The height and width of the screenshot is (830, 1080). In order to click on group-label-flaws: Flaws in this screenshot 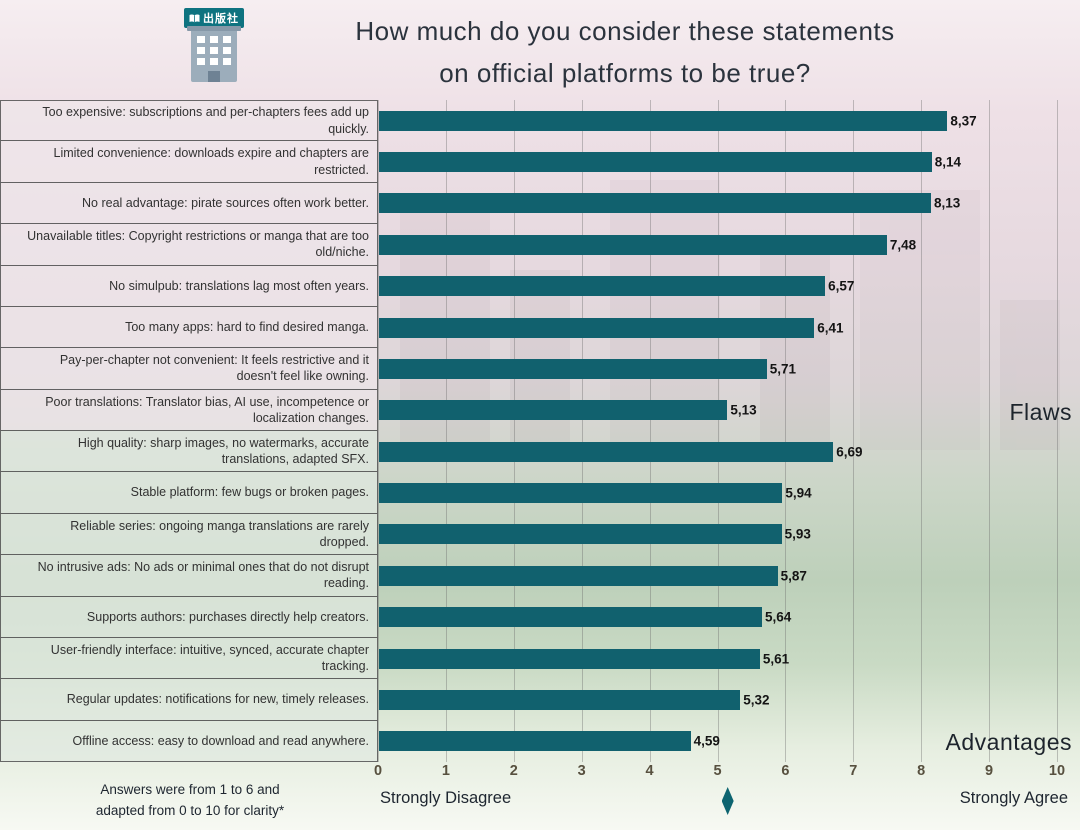, I will do `click(1040, 412)`.